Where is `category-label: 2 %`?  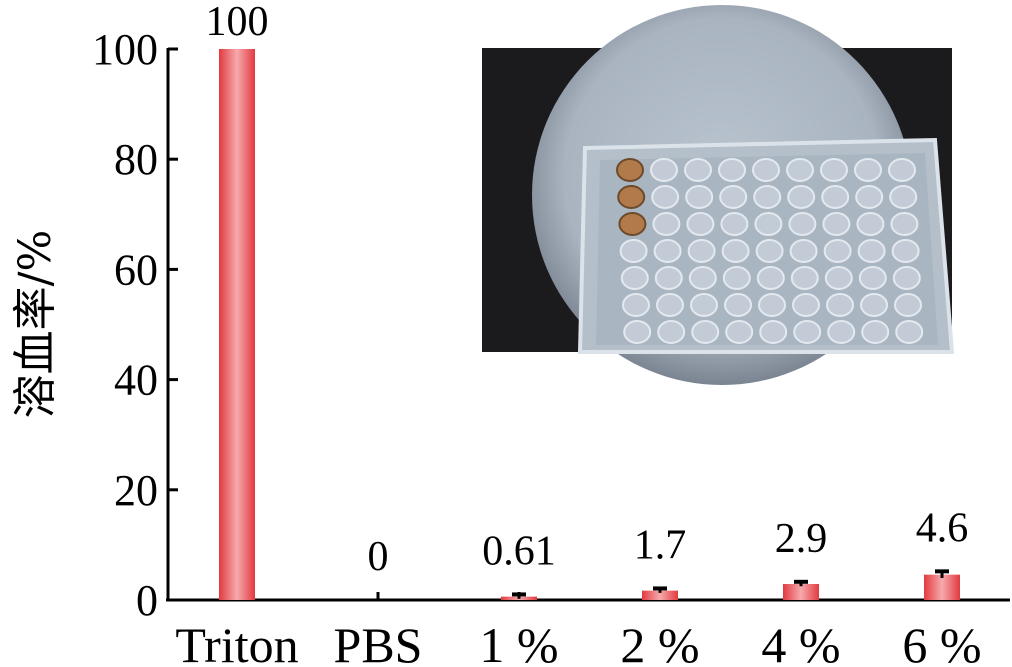 category-label: 2 % is located at coordinates (659, 642).